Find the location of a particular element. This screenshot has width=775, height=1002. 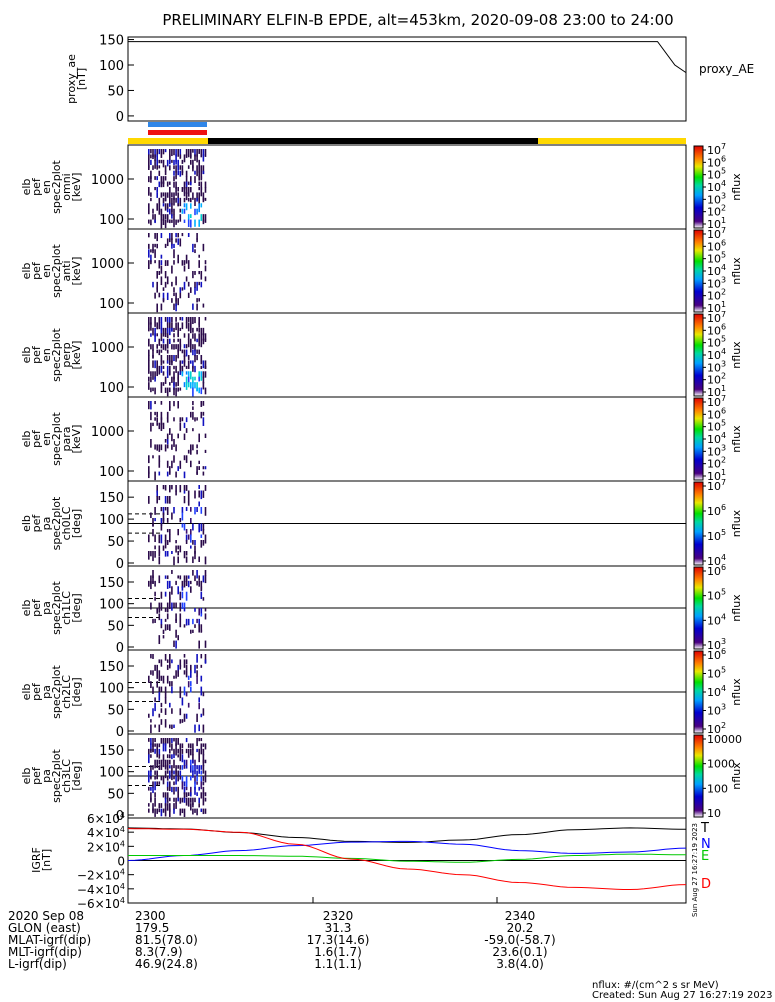

ephem-value: 179.5 is located at coordinates (152, 928).